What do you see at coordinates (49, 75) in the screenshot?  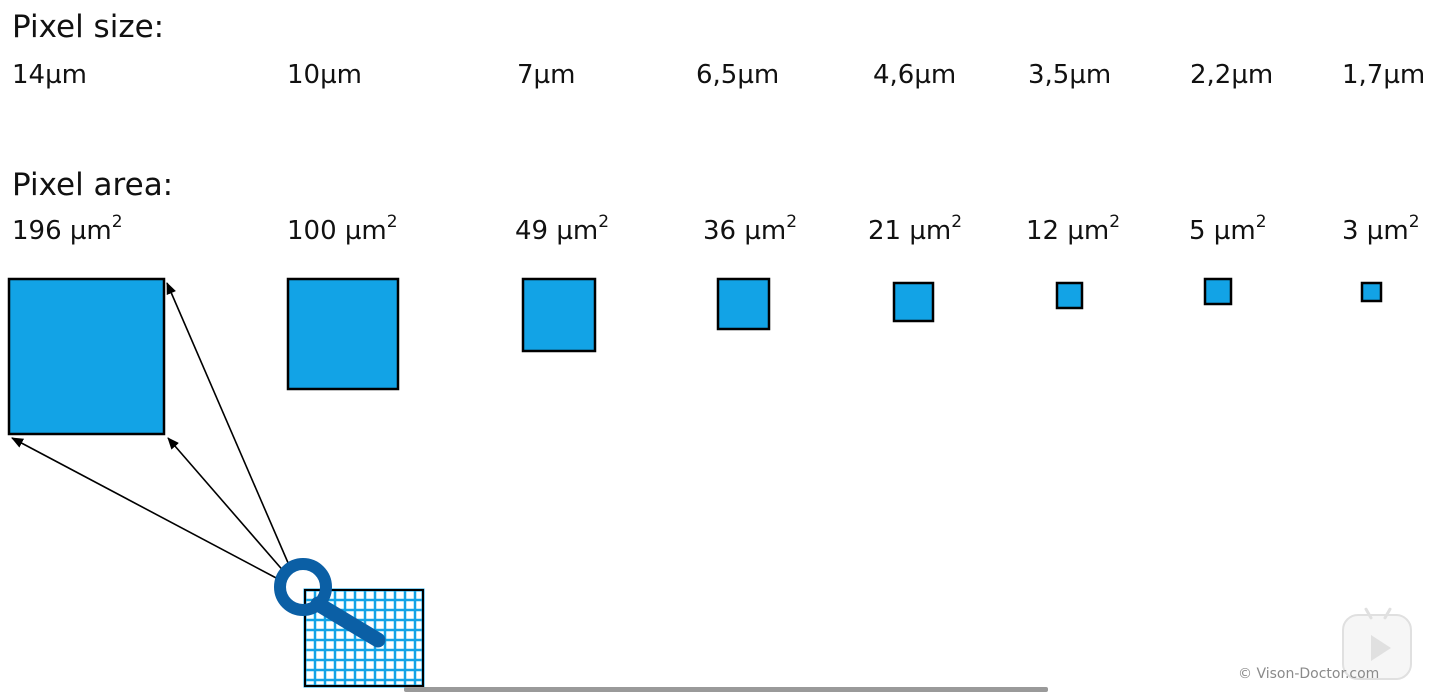 I see `pixel-size-label-14: 14µm` at bounding box center [49, 75].